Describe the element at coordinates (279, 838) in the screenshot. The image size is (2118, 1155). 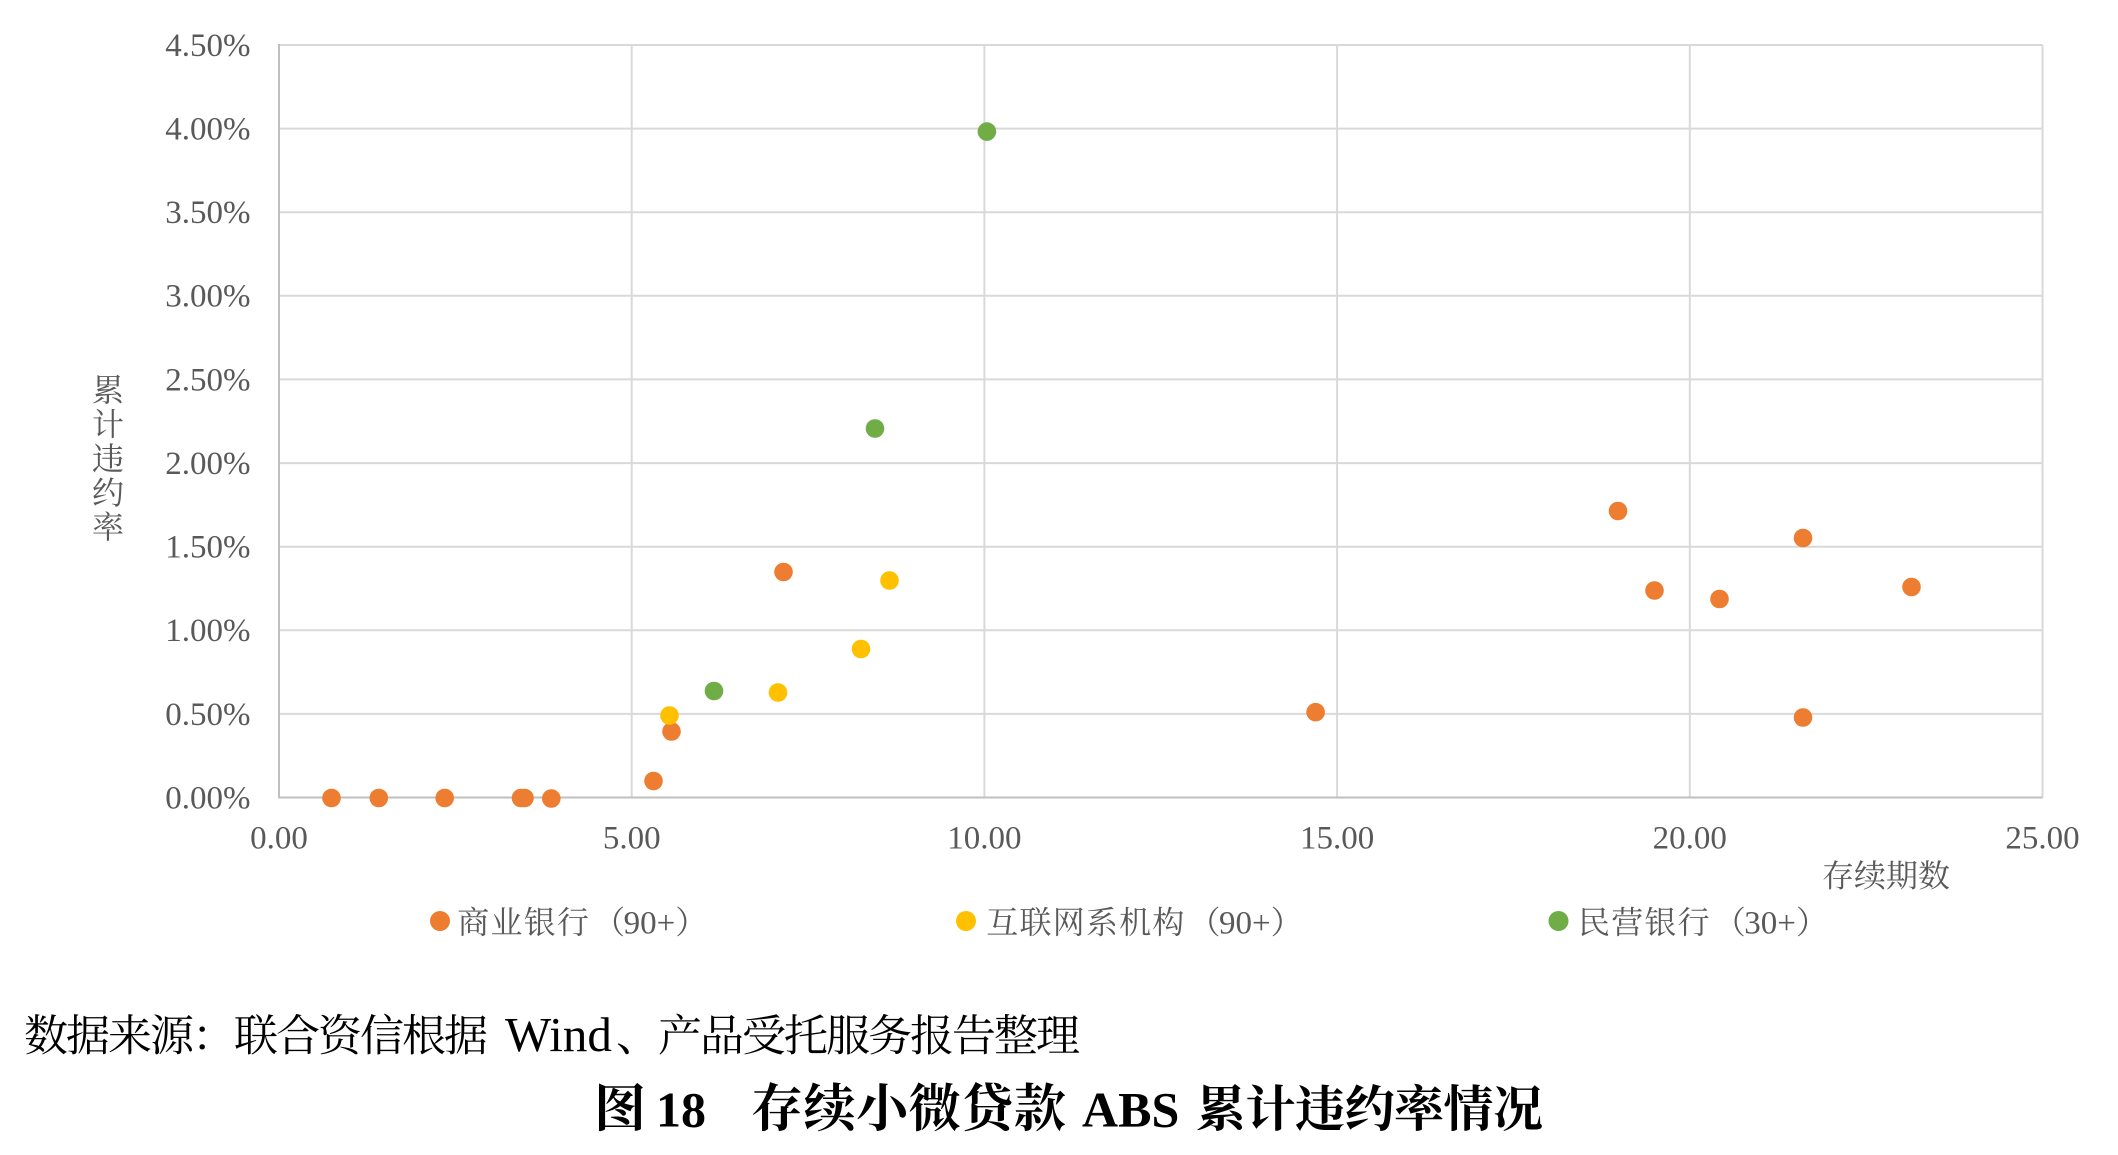
I see `svg-text: 0.00` at that location.